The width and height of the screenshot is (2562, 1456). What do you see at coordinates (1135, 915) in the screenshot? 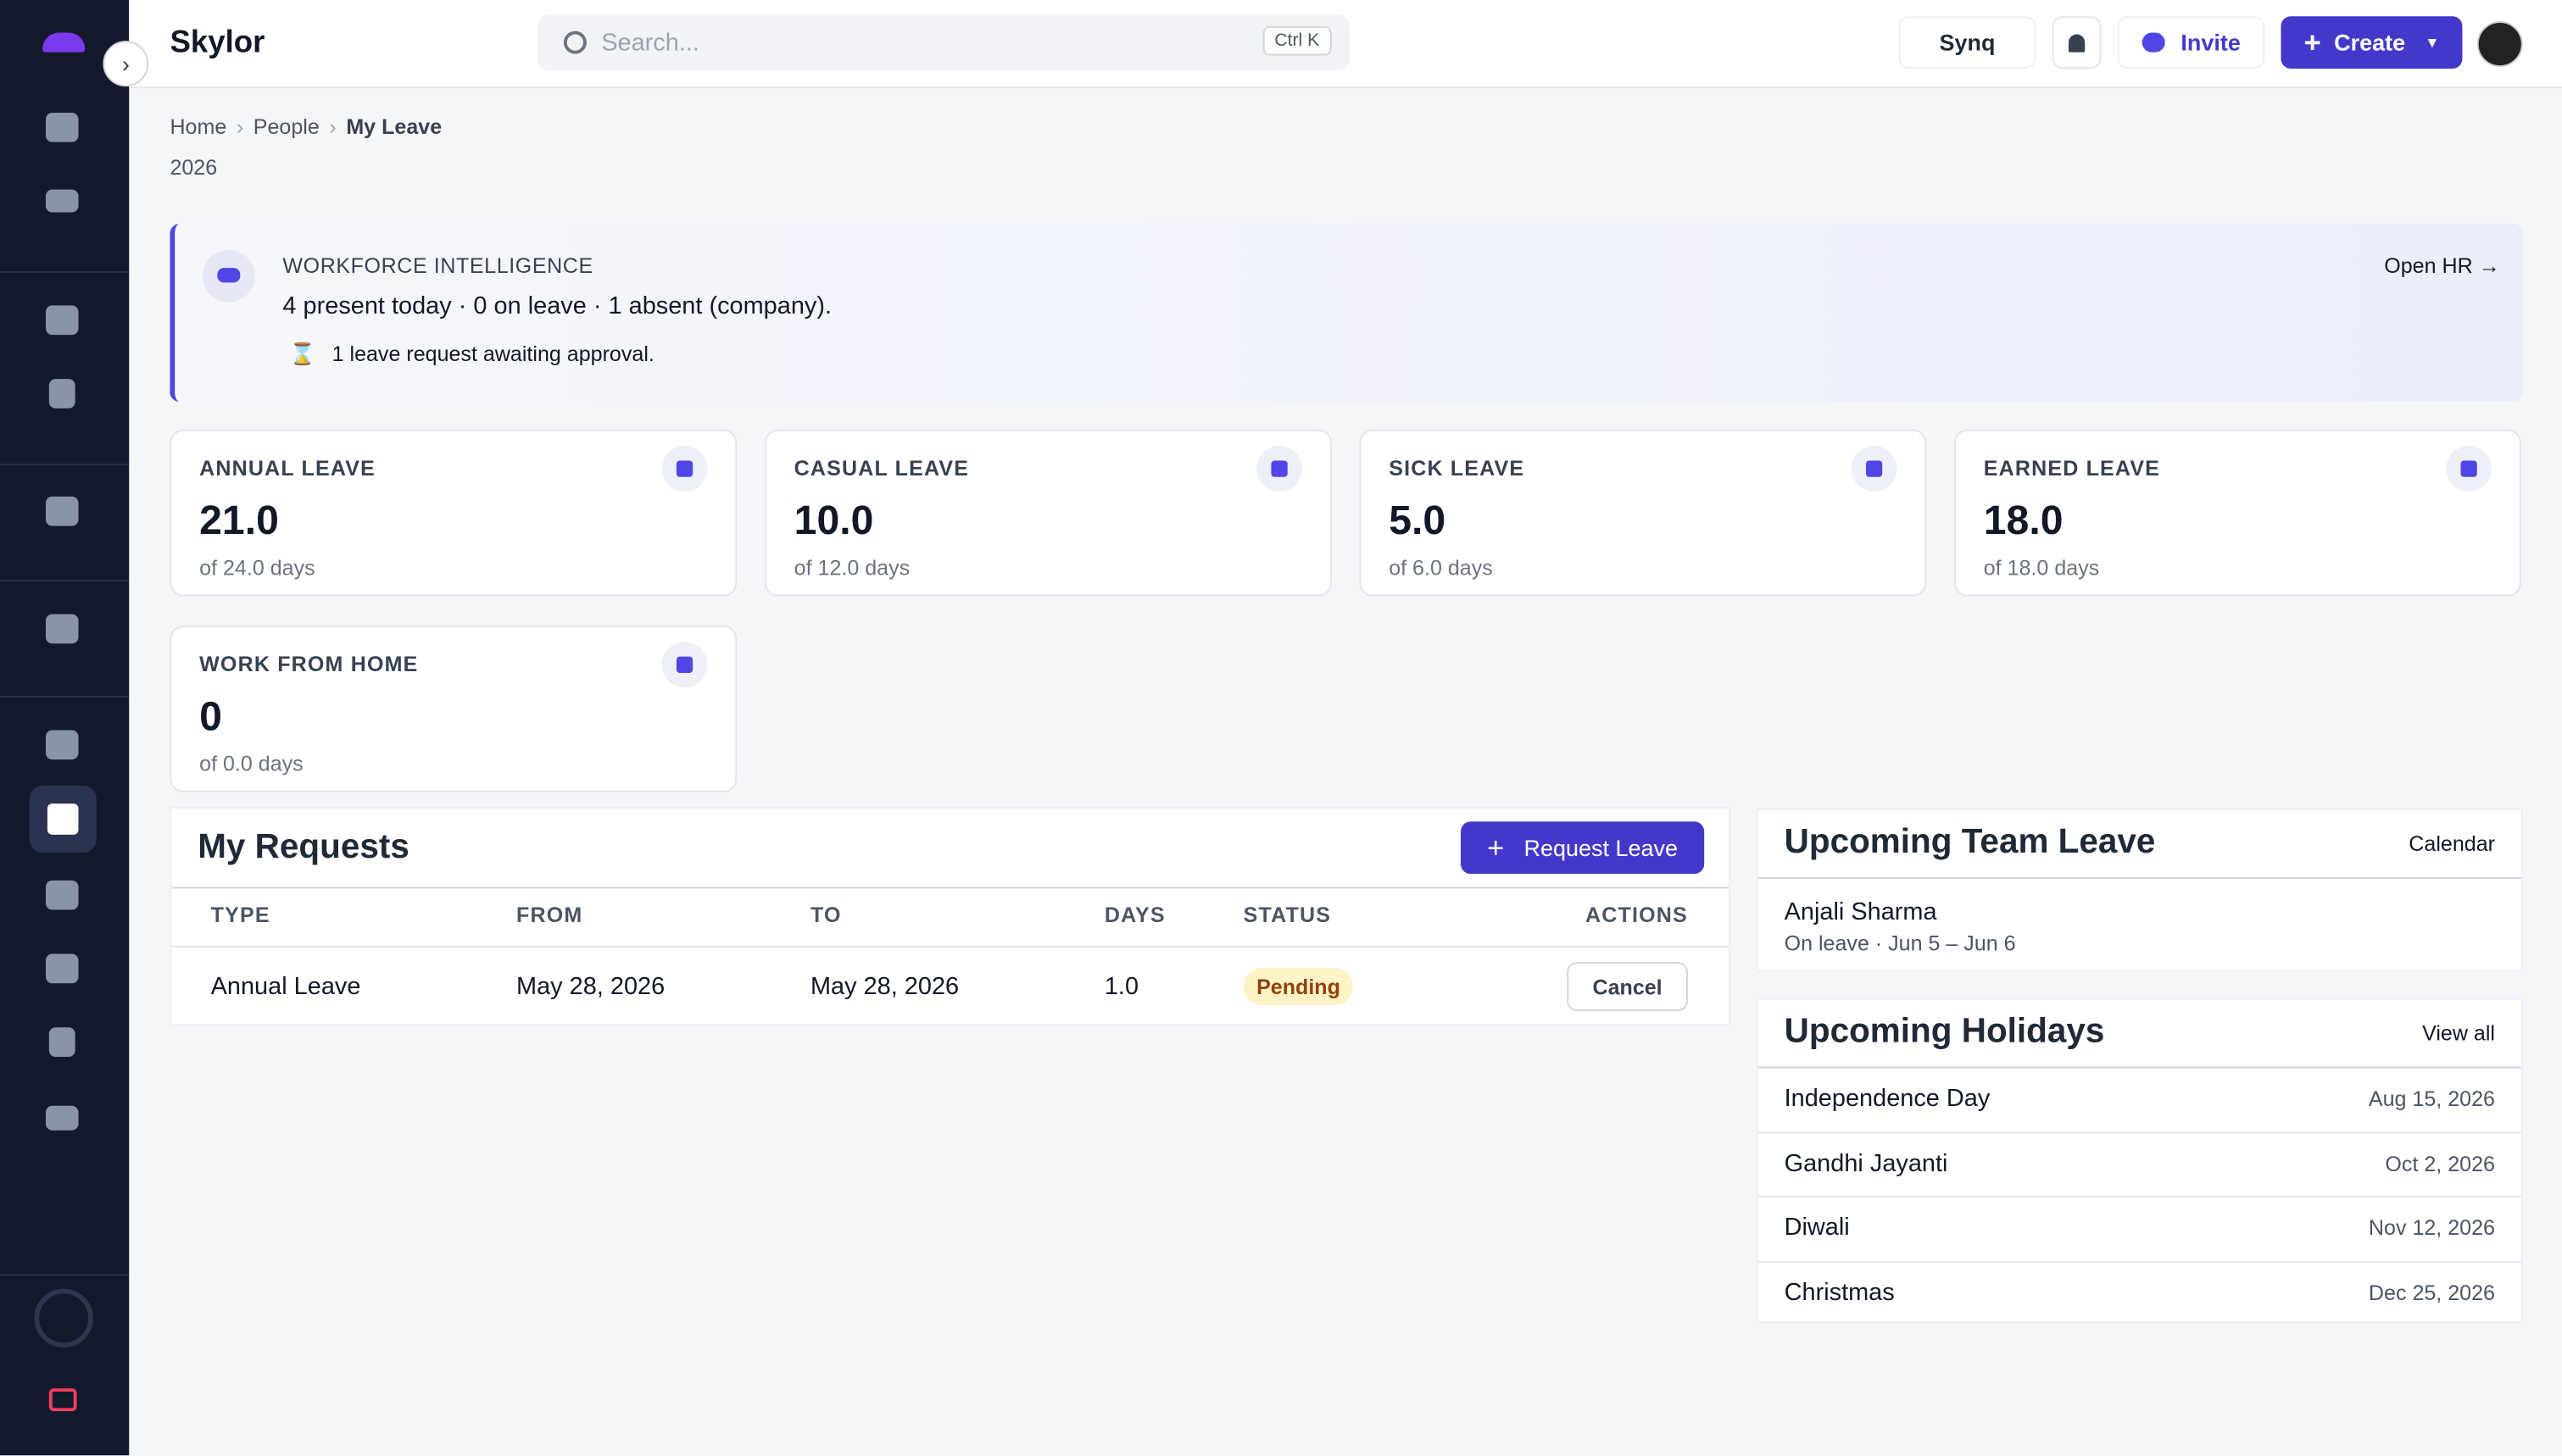
I see `column-header: DAYS` at bounding box center [1135, 915].